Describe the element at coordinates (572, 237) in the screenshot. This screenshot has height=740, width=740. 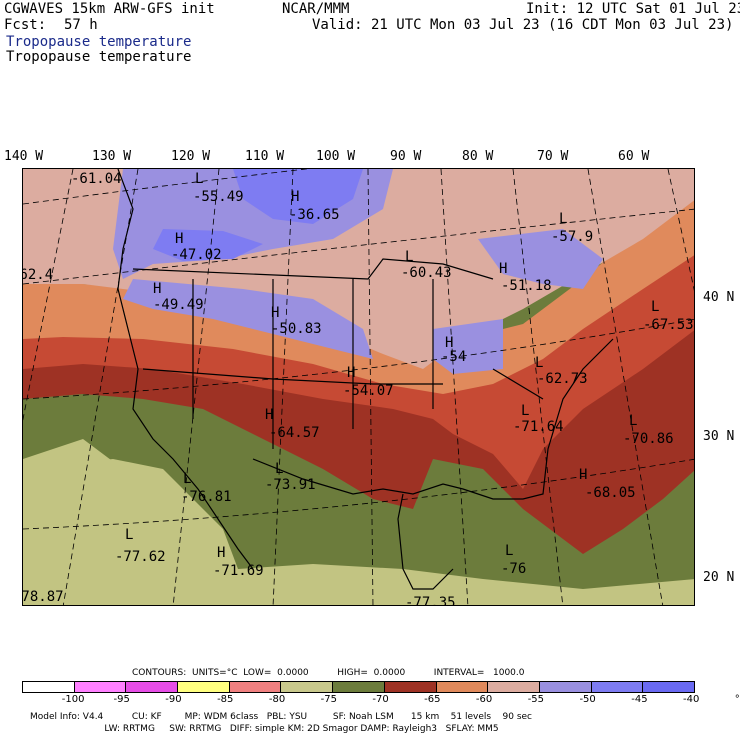
I see `temperature-value: -57.9` at that location.